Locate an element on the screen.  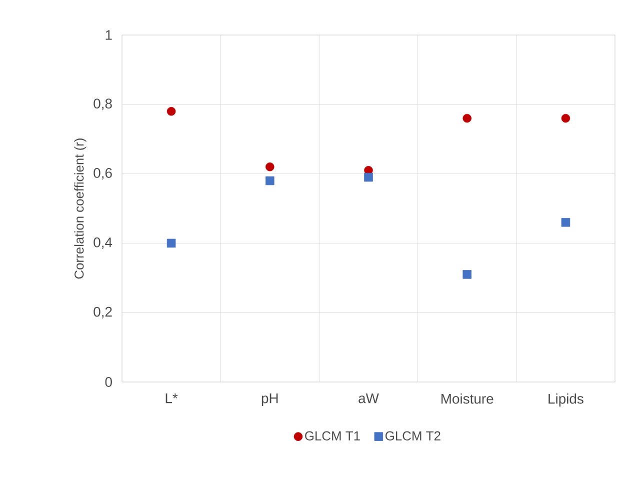
x-tick-label: Moisture is located at coordinates (468, 398).